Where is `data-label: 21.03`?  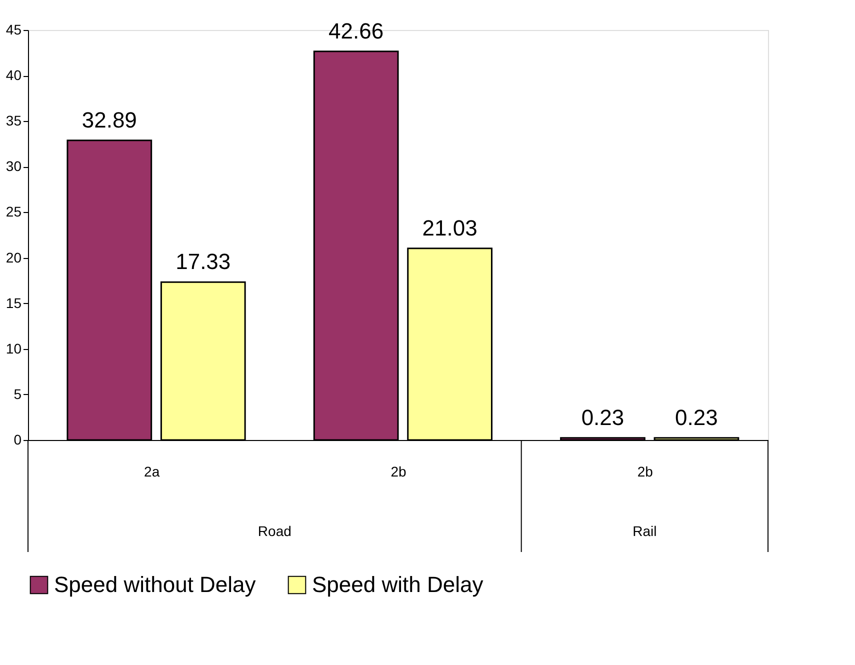
data-label: 21.03 is located at coordinates (450, 227).